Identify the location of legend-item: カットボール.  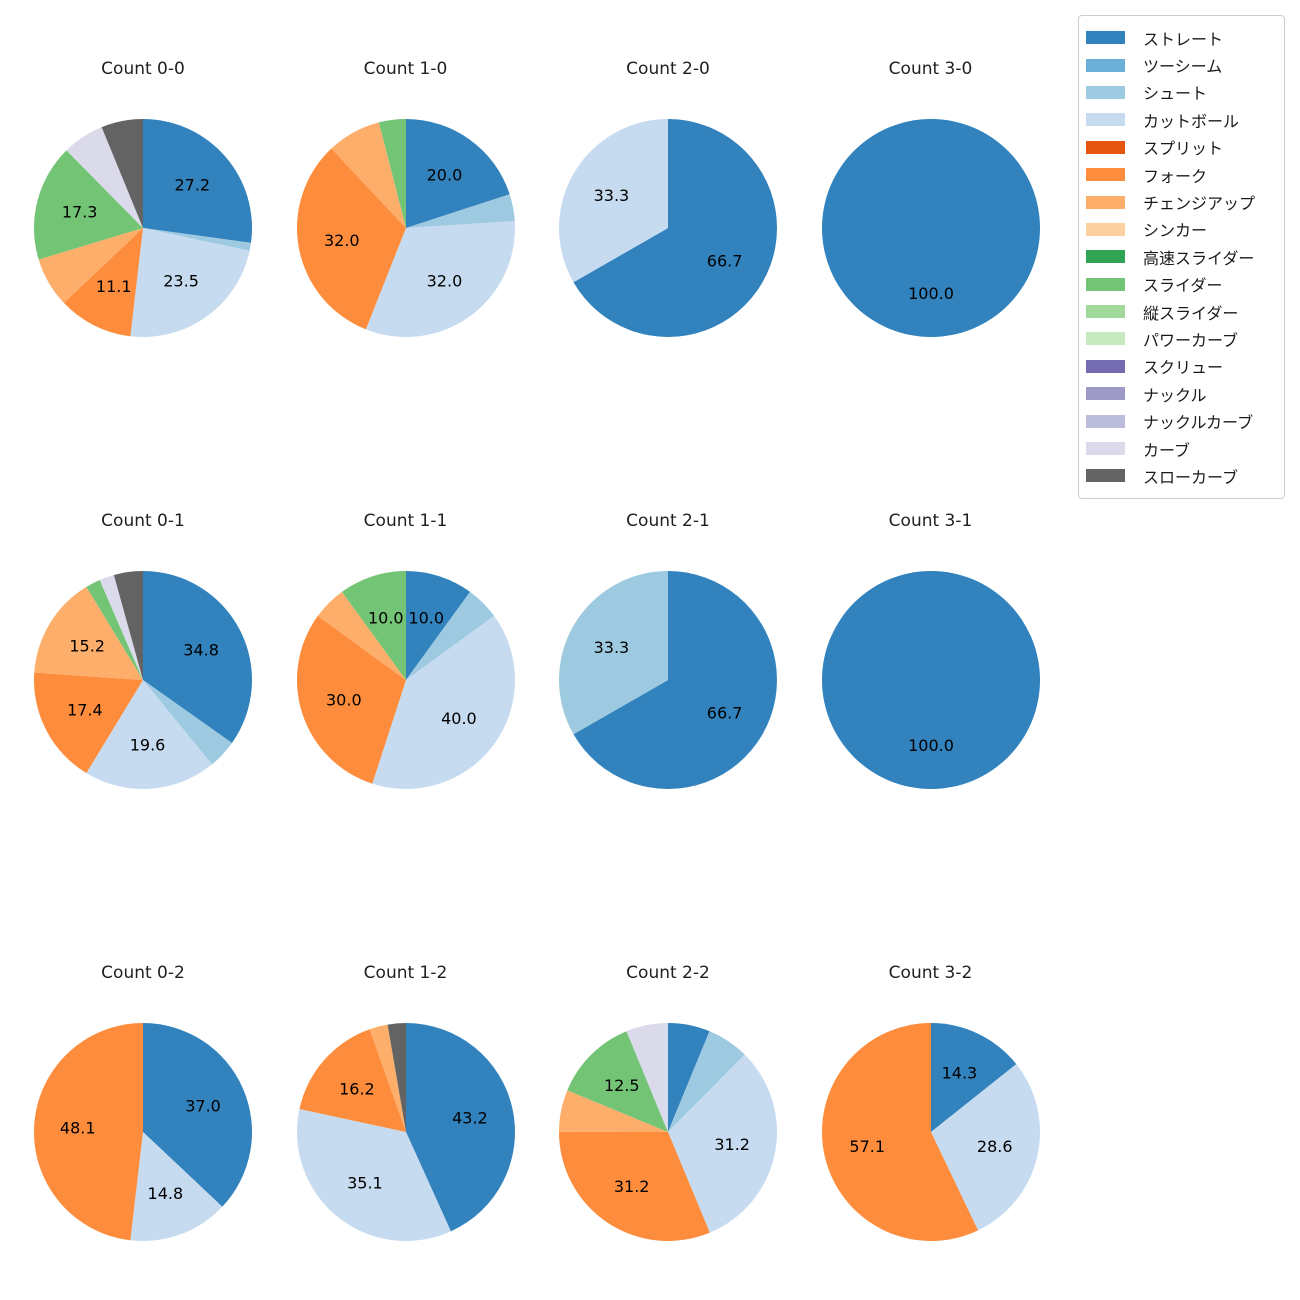
(1180, 119).